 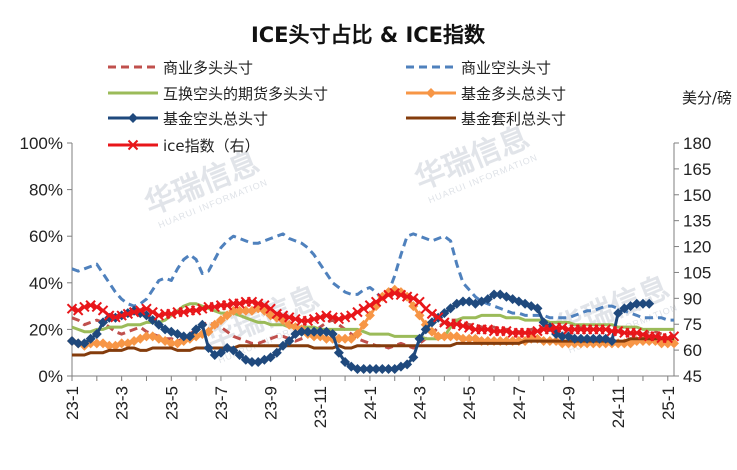 I want to click on legend-label: 基金多头总头寸, so click(x=513, y=94).